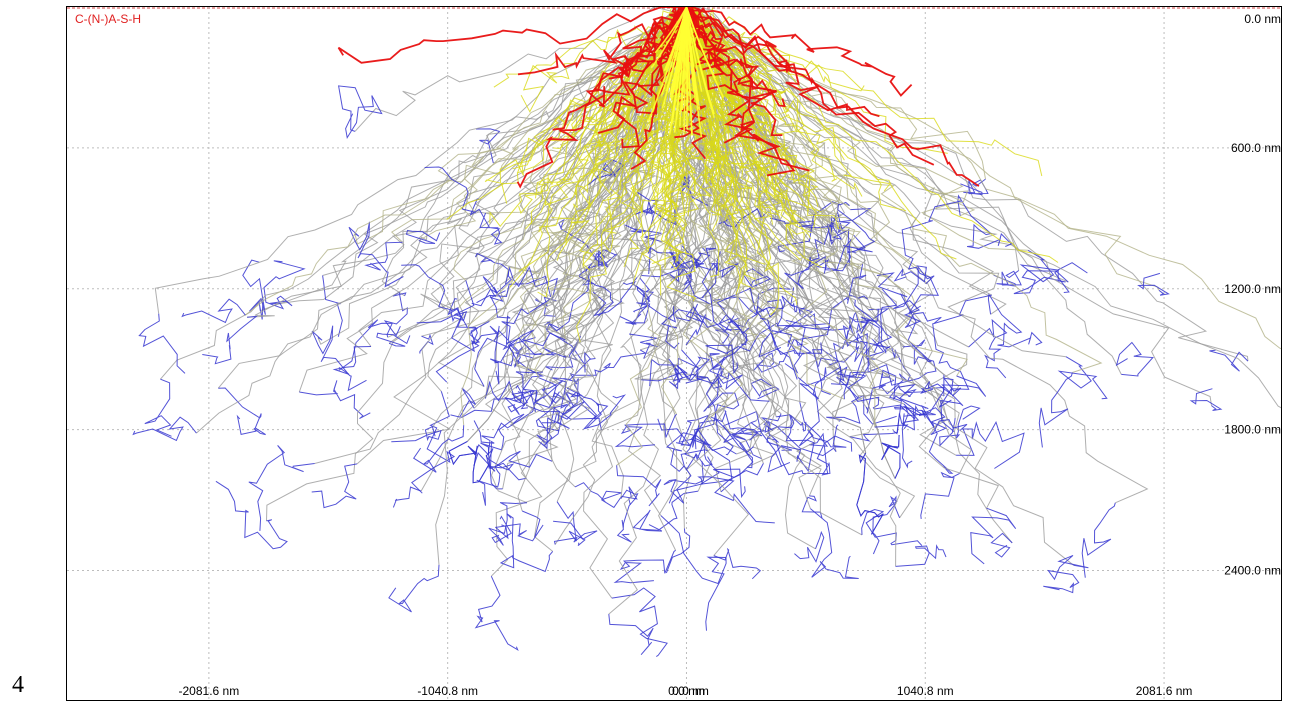  What do you see at coordinates (925, 691) in the screenshot?
I see `x-tick-label-3: 1040.8 nm` at bounding box center [925, 691].